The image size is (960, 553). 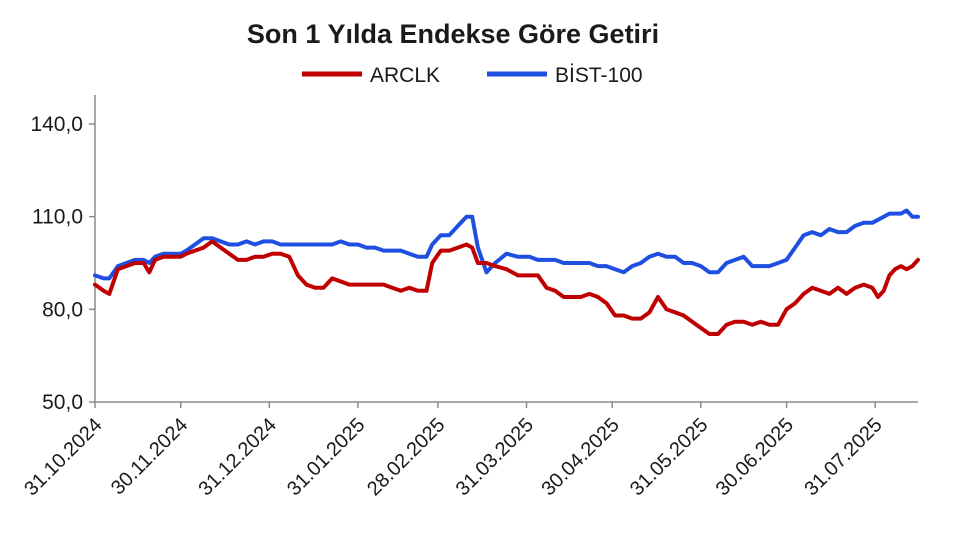 What do you see at coordinates (406, 457) in the screenshot?
I see `x-tick-label: 28.02.2025` at bounding box center [406, 457].